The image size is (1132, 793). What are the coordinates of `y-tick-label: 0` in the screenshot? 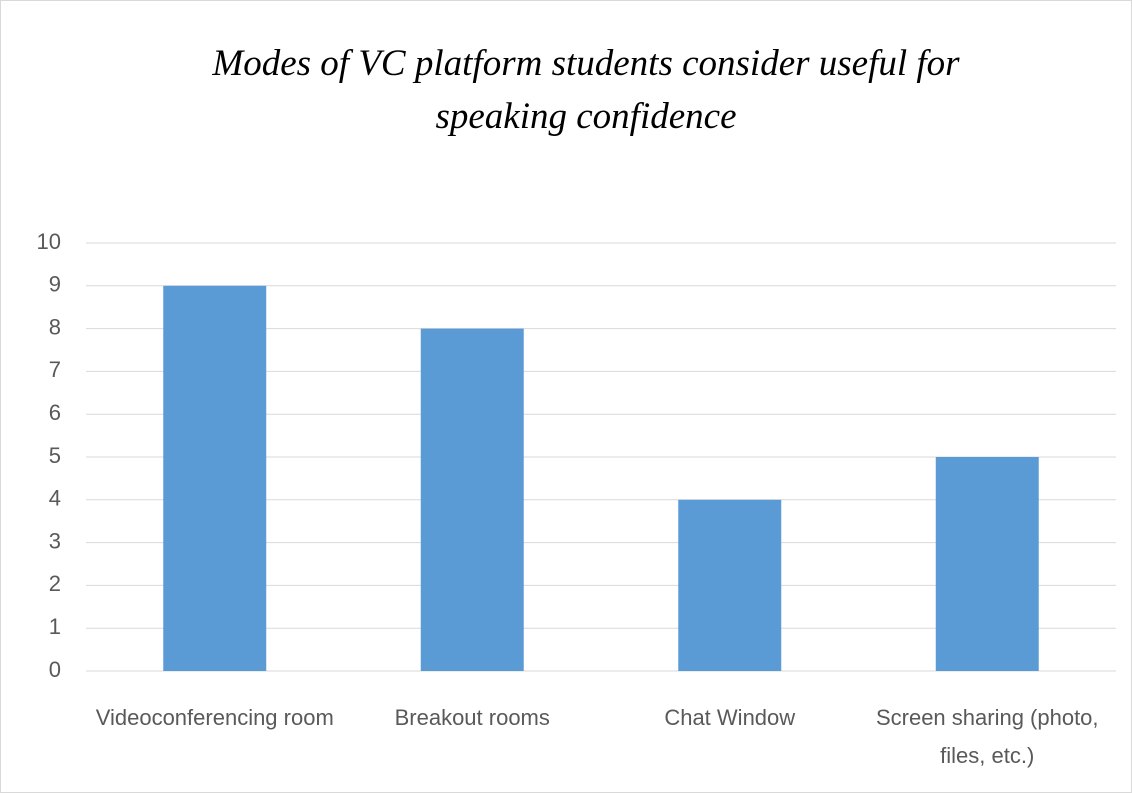 It's located at (55, 669).